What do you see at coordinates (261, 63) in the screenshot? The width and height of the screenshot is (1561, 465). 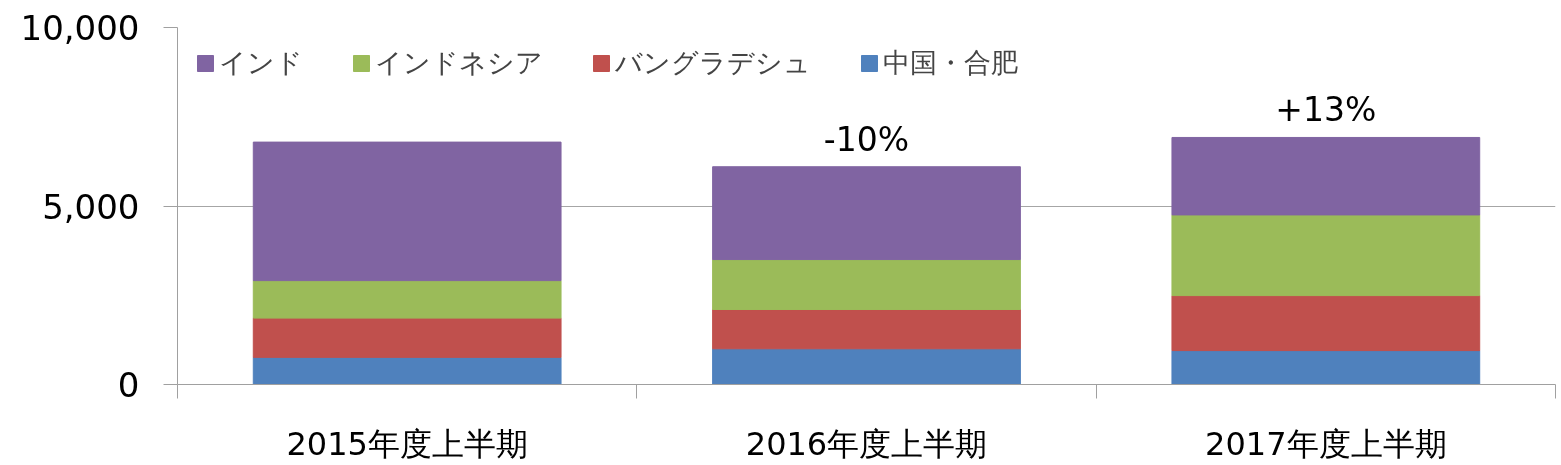 I see `legend-label: インド` at bounding box center [261, 63].